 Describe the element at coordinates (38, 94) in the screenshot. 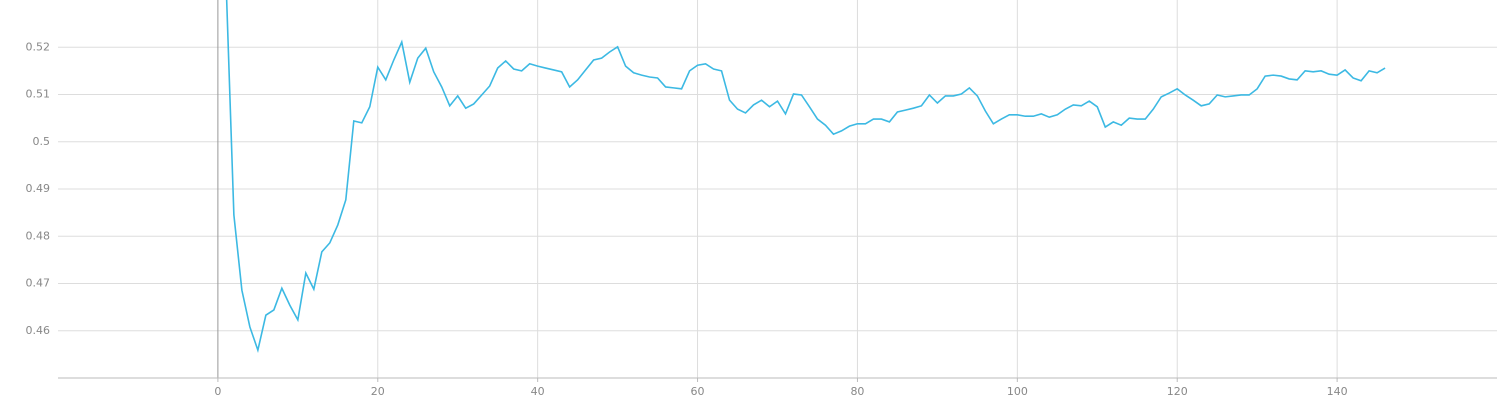

I see `y-tick-label: 0.51` at that location.